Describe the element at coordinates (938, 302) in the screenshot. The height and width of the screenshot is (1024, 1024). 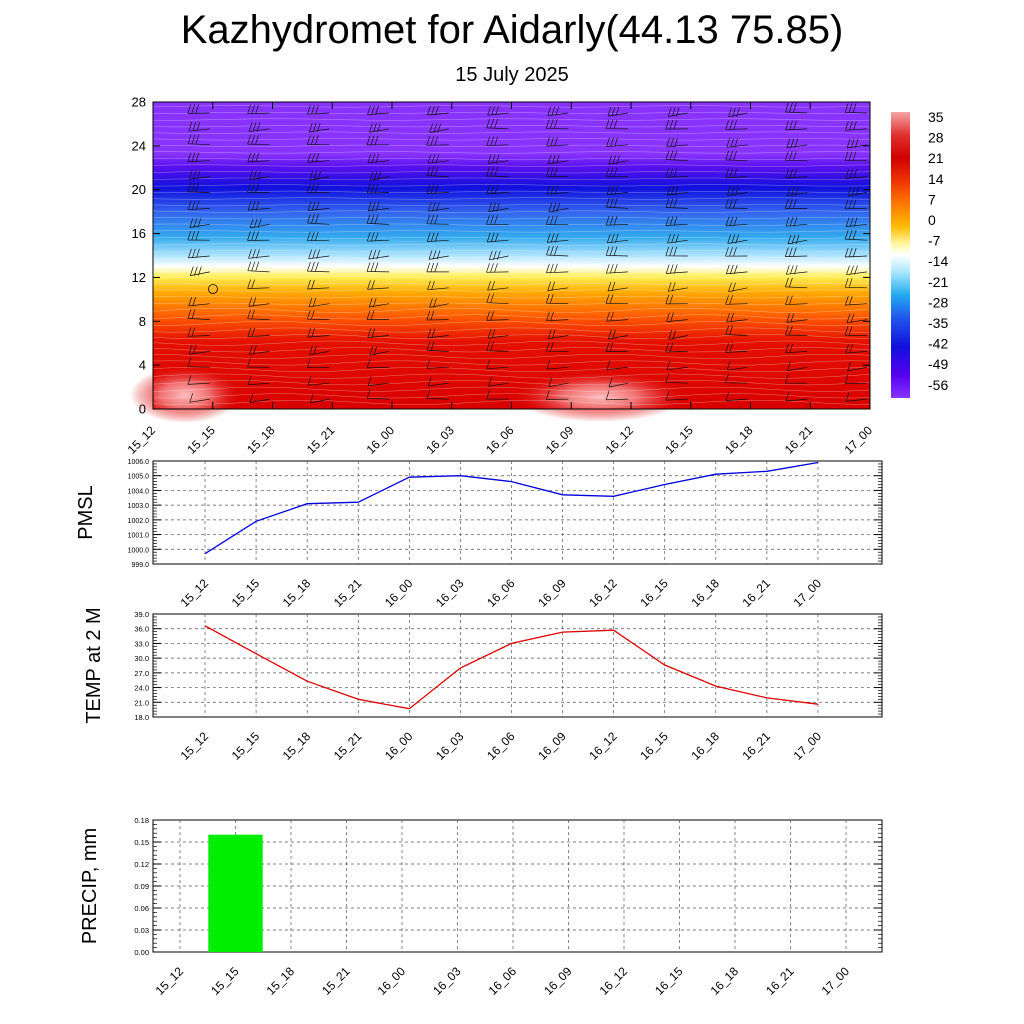
I see `colorbar-label: -28` at that location.